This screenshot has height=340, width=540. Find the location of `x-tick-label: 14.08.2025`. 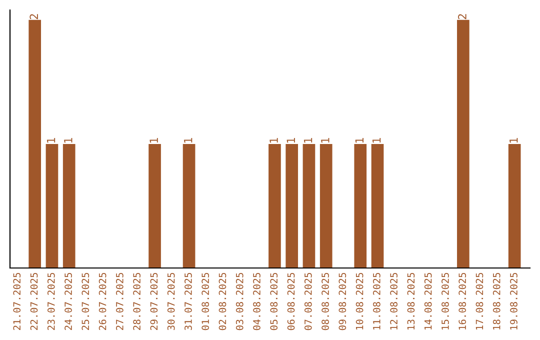

x-tick-label: 14.08.2025 is located at coordinates (428, 301).